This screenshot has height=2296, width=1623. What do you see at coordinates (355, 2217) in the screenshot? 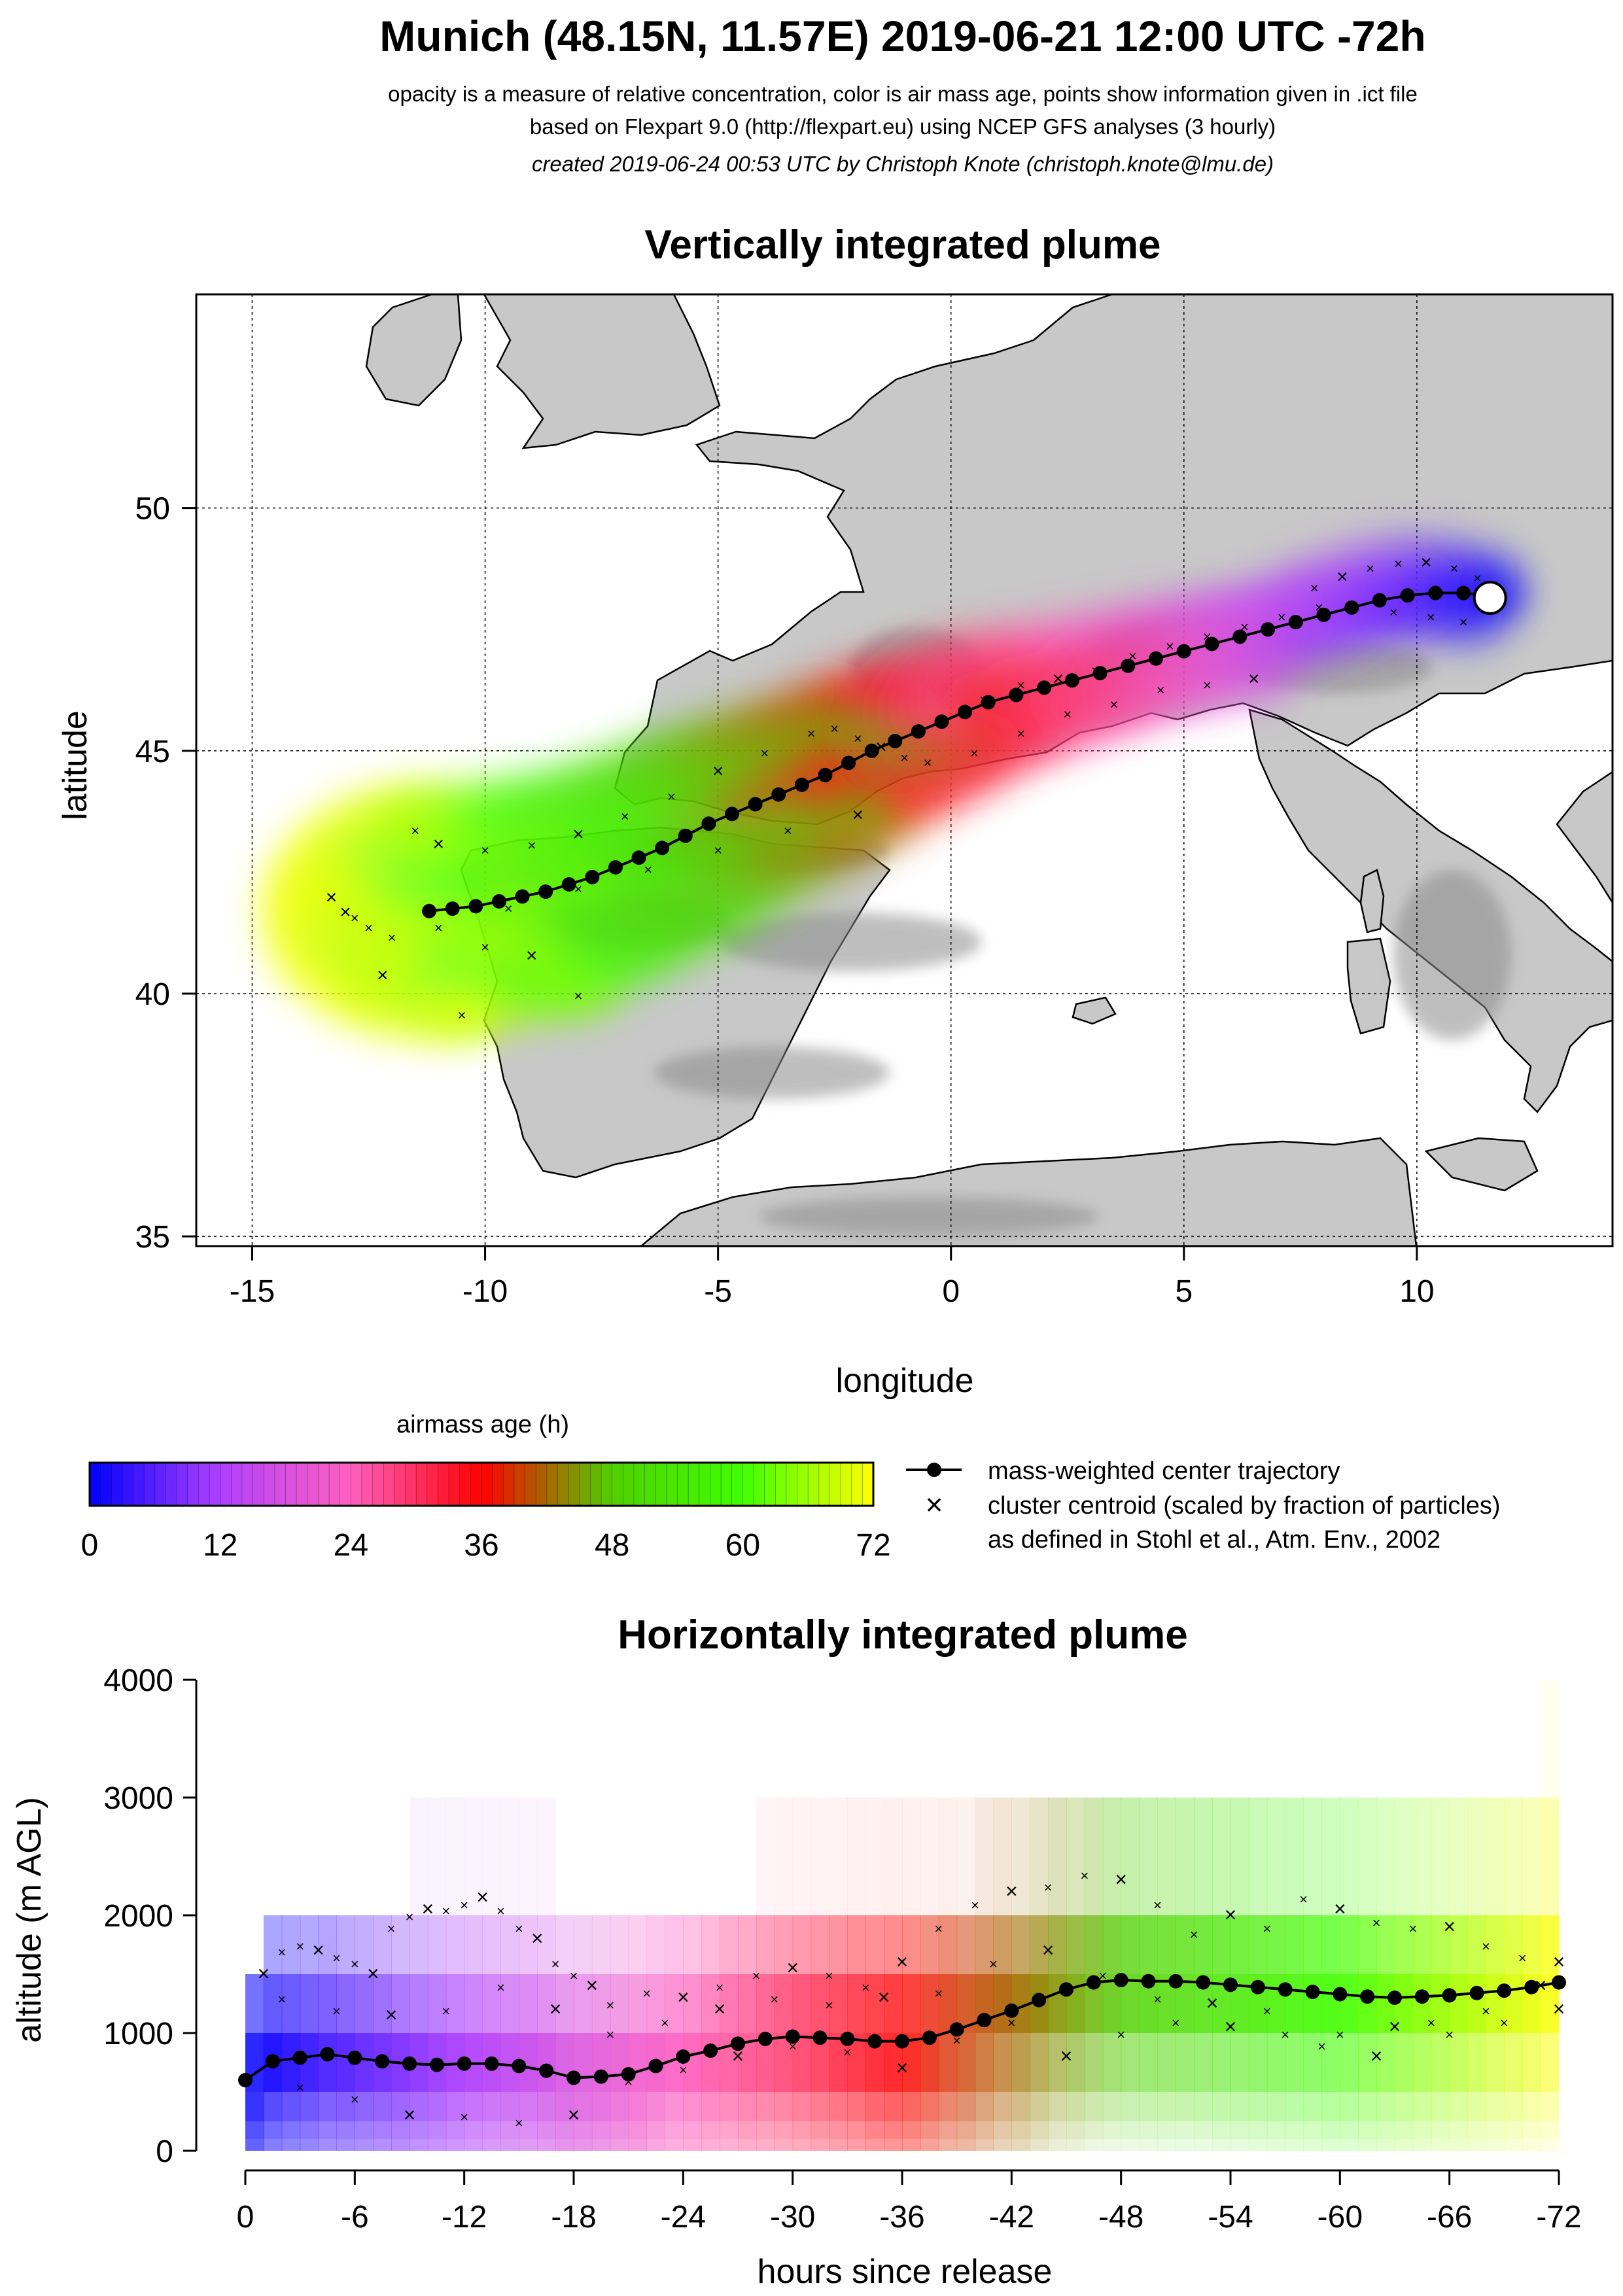
I see `altitude-x-tick-label: -6` at bounding box center [355, 2217].